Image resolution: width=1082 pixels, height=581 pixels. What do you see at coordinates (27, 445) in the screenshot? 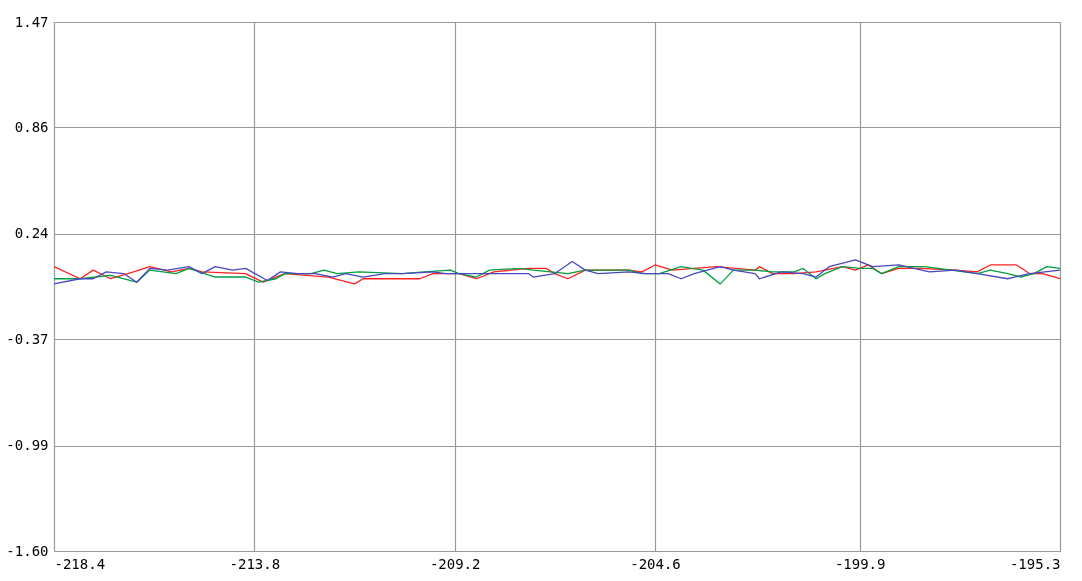
I see `y-tick-label: -0.99` at bounding box center [27, 445].